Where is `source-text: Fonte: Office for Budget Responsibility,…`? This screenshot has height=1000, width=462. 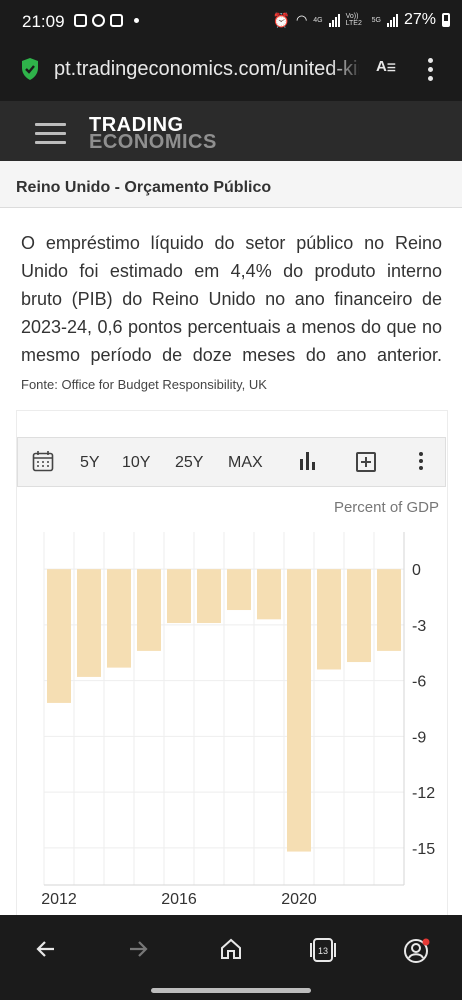 source-text: Fonte: Office for Budget Responsibility,… is located at coordinates (144, 384).